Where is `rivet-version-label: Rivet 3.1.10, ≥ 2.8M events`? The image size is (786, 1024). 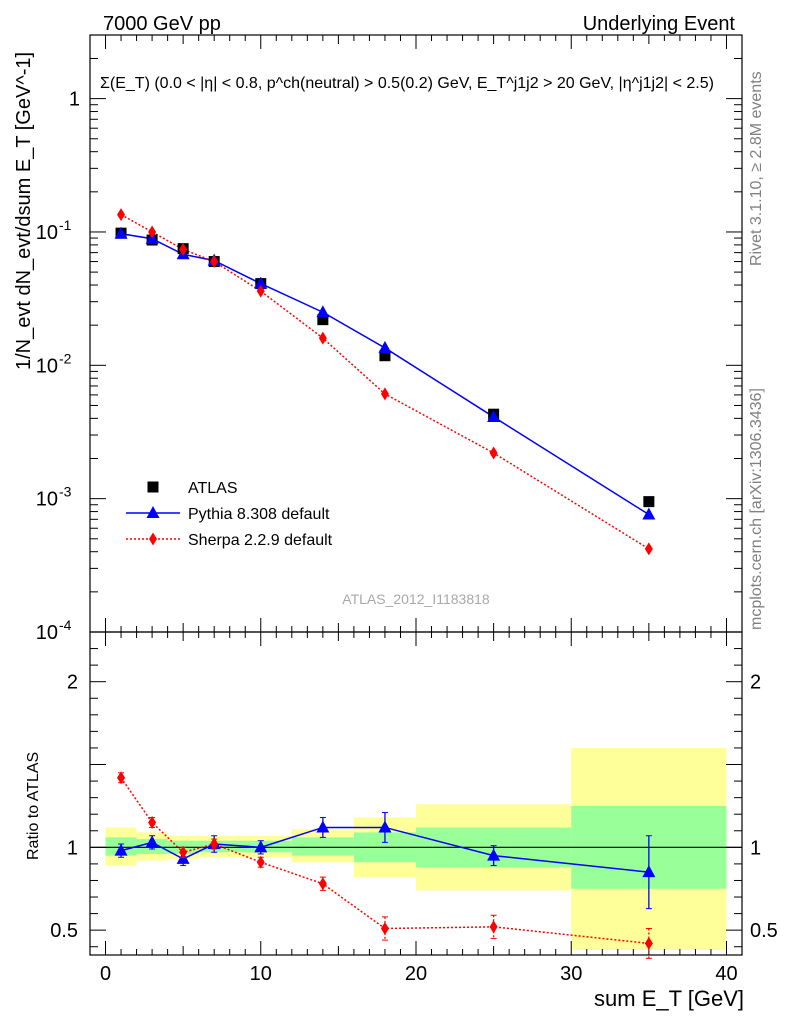
rivet-version-label: Rivet 3.1.10, ≥ 2.8M events is located at coordinates (756, 168).